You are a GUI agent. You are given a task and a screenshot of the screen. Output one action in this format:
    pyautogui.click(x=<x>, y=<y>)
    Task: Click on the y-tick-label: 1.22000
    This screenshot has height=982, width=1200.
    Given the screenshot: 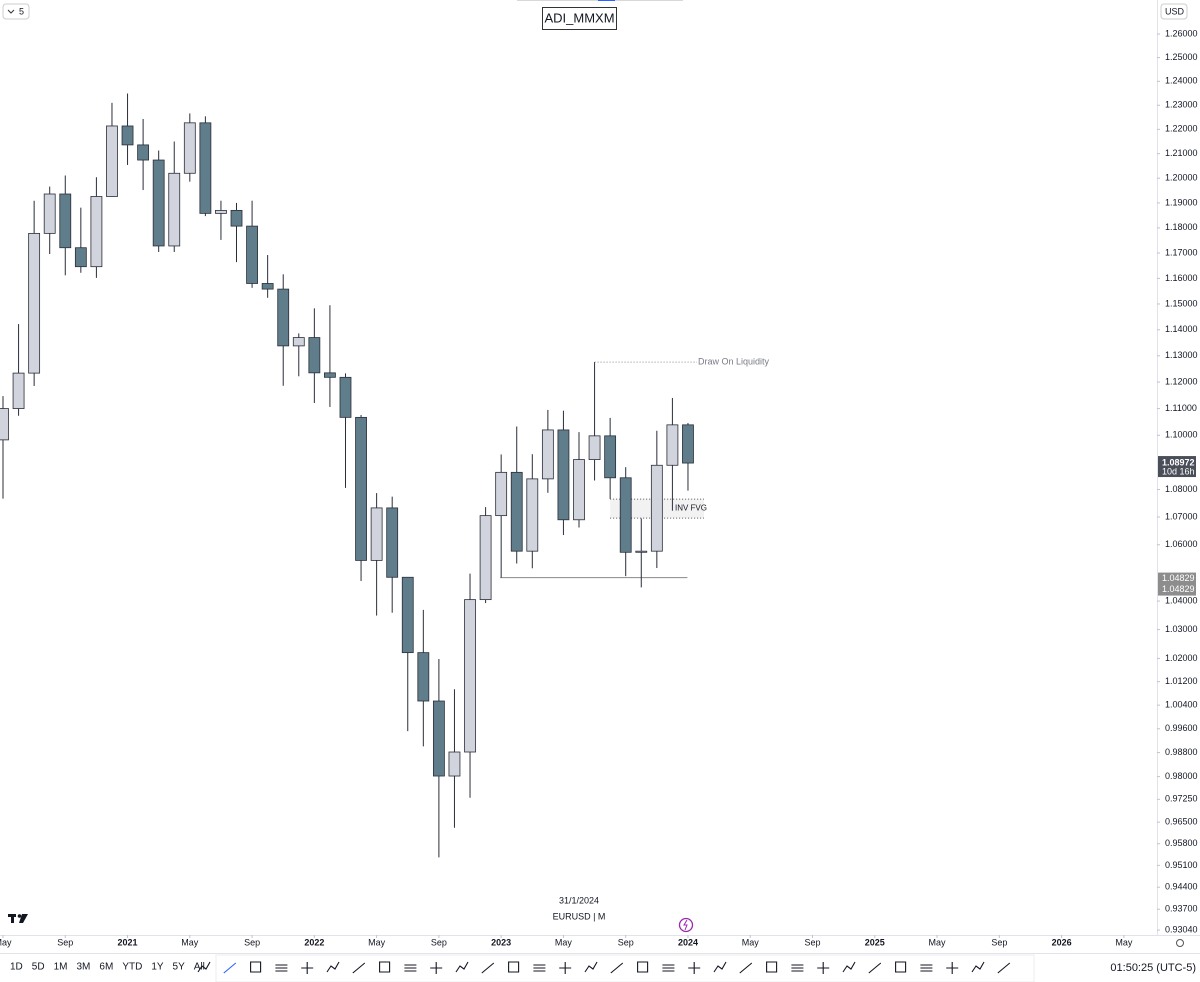 What is the action you would take?
    pyautogui.click(x=1181, y=129)
    